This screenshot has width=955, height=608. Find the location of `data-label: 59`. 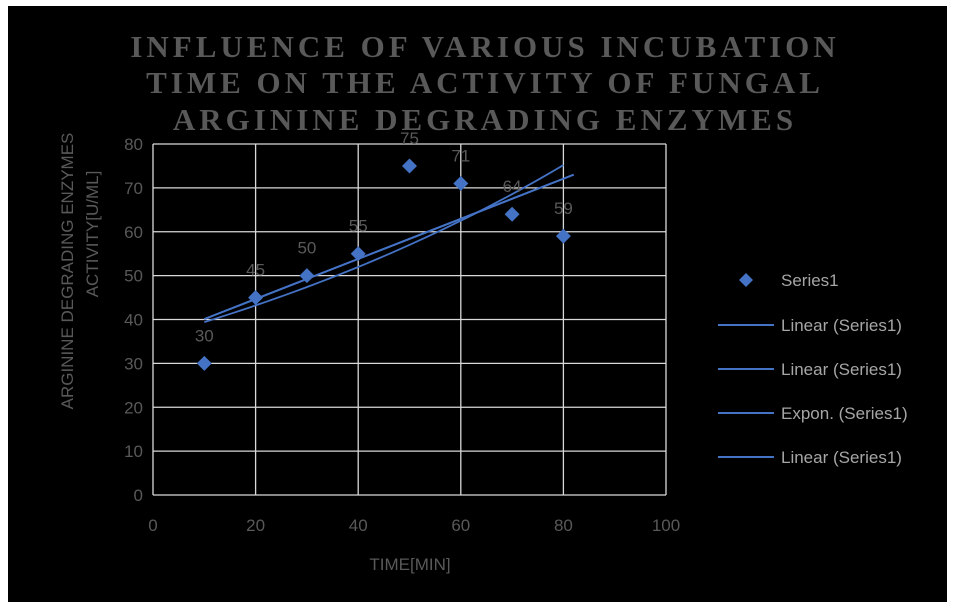

data-label: 59 is located at coordinates (563, 208).